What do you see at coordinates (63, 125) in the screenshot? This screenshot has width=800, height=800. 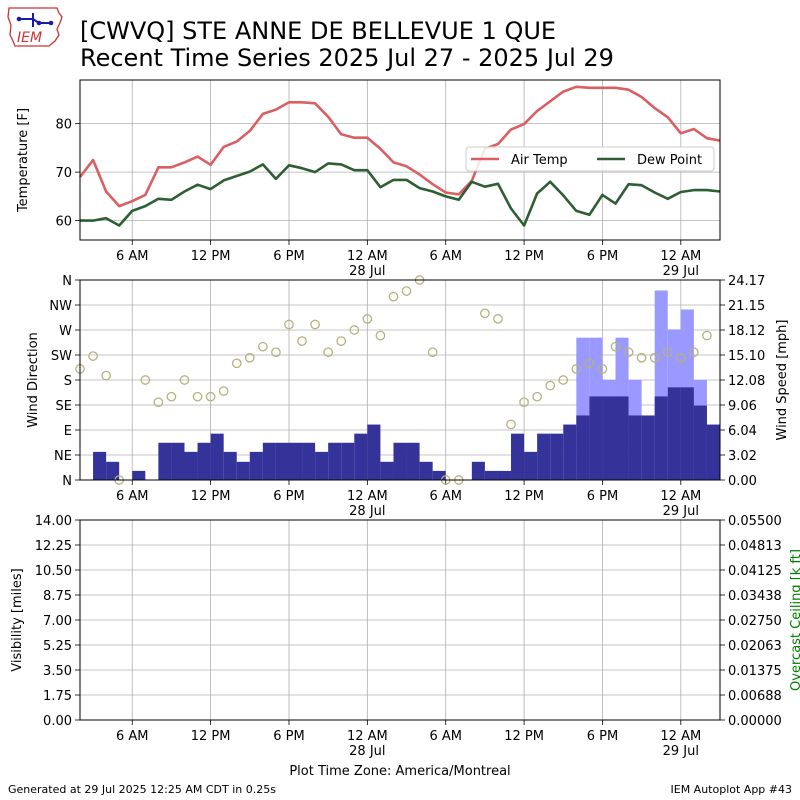 I see `temp-ytick-label: 80` at bounding box center [63, 125].